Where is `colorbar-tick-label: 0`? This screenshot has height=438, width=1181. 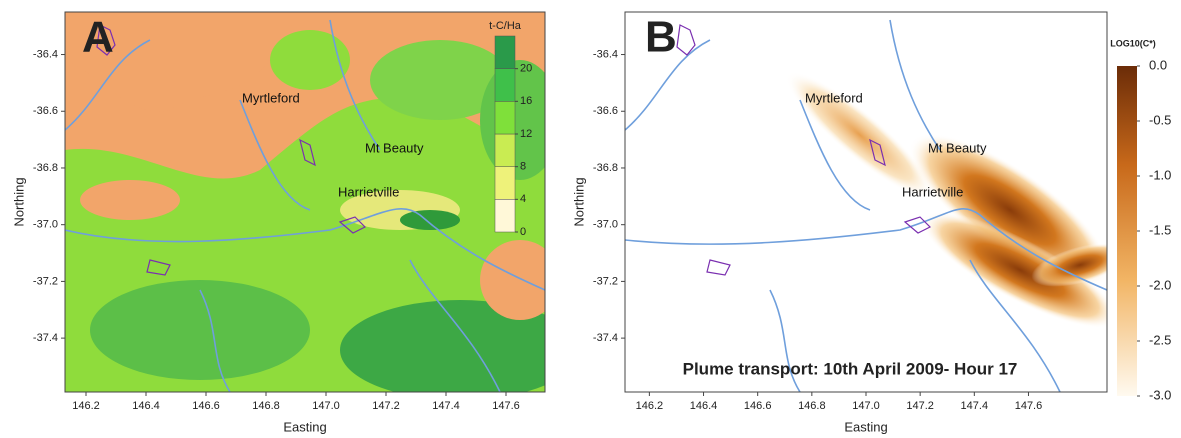 colorbar-tick-label: 0 is located at coordinates (523, 232).